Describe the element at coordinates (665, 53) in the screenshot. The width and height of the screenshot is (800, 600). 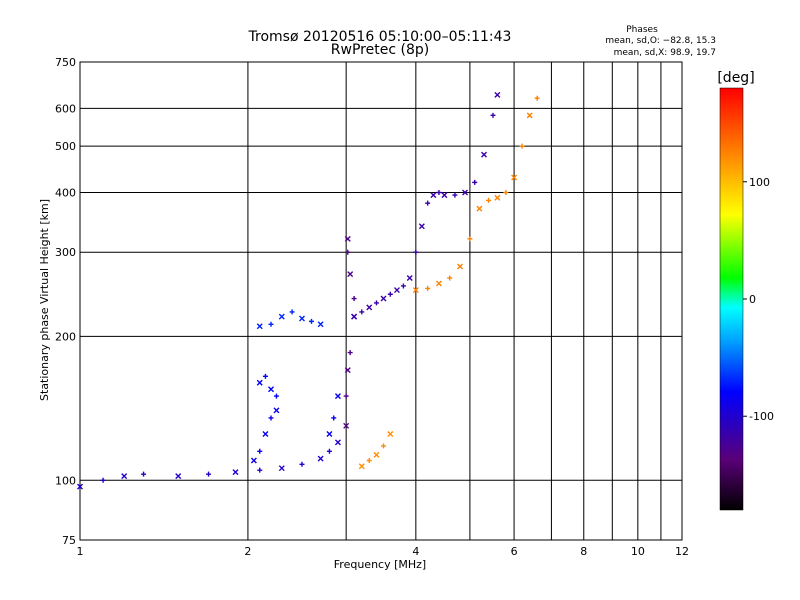
I see `stats-line-x: mean, sd,X: 98.9, 19.7` at that location.